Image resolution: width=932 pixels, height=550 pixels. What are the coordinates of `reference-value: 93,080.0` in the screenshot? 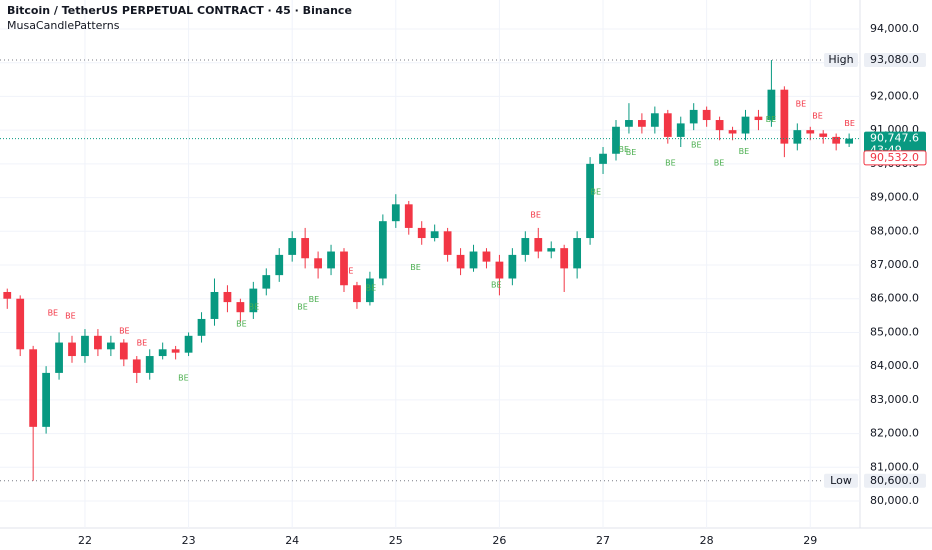 It's located at (894, 59).